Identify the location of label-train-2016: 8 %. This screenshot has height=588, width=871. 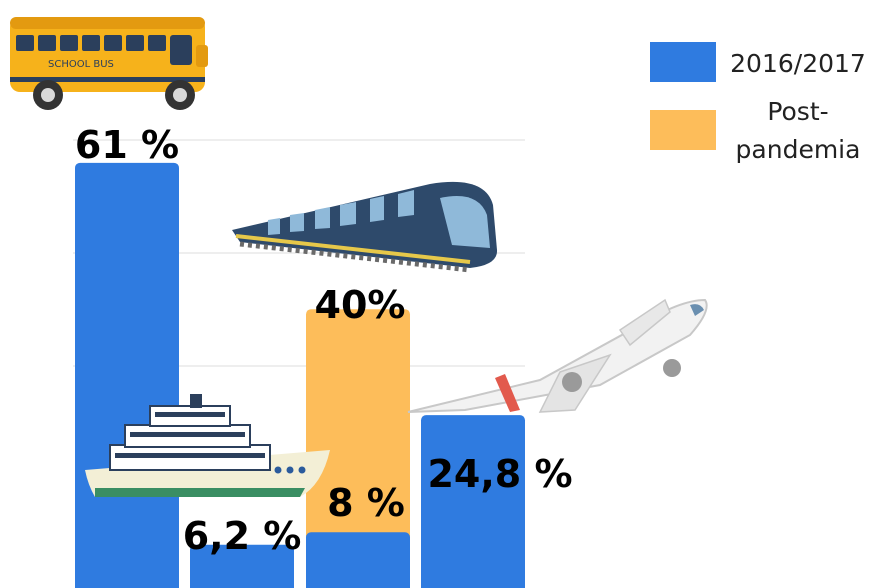
(366, 503).